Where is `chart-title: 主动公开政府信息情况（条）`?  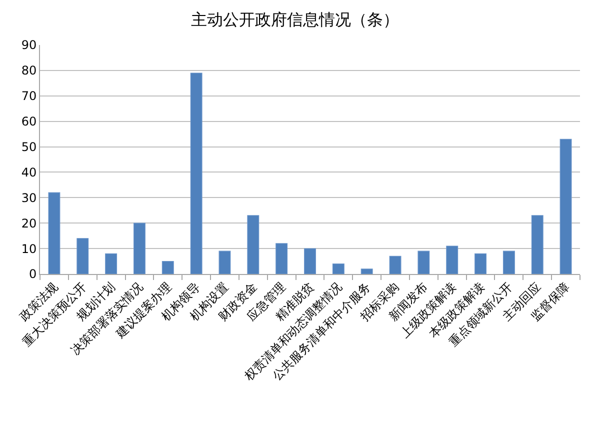
chart-title: 主动公开政府信息情况（条） is located at coordinates (295, 20).